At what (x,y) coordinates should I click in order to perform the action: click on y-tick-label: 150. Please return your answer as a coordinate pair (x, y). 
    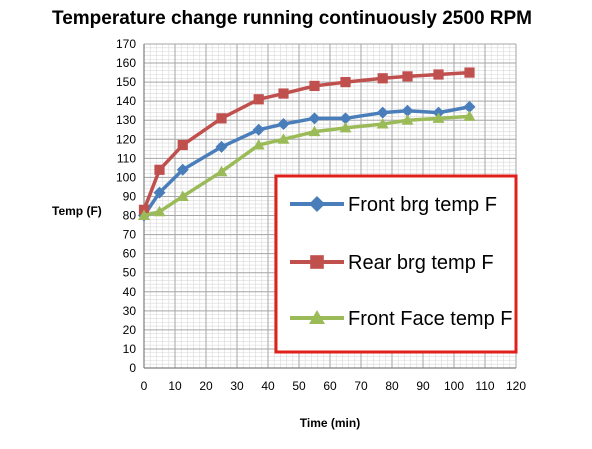
    Looking at the image, I should click on (126, 82).